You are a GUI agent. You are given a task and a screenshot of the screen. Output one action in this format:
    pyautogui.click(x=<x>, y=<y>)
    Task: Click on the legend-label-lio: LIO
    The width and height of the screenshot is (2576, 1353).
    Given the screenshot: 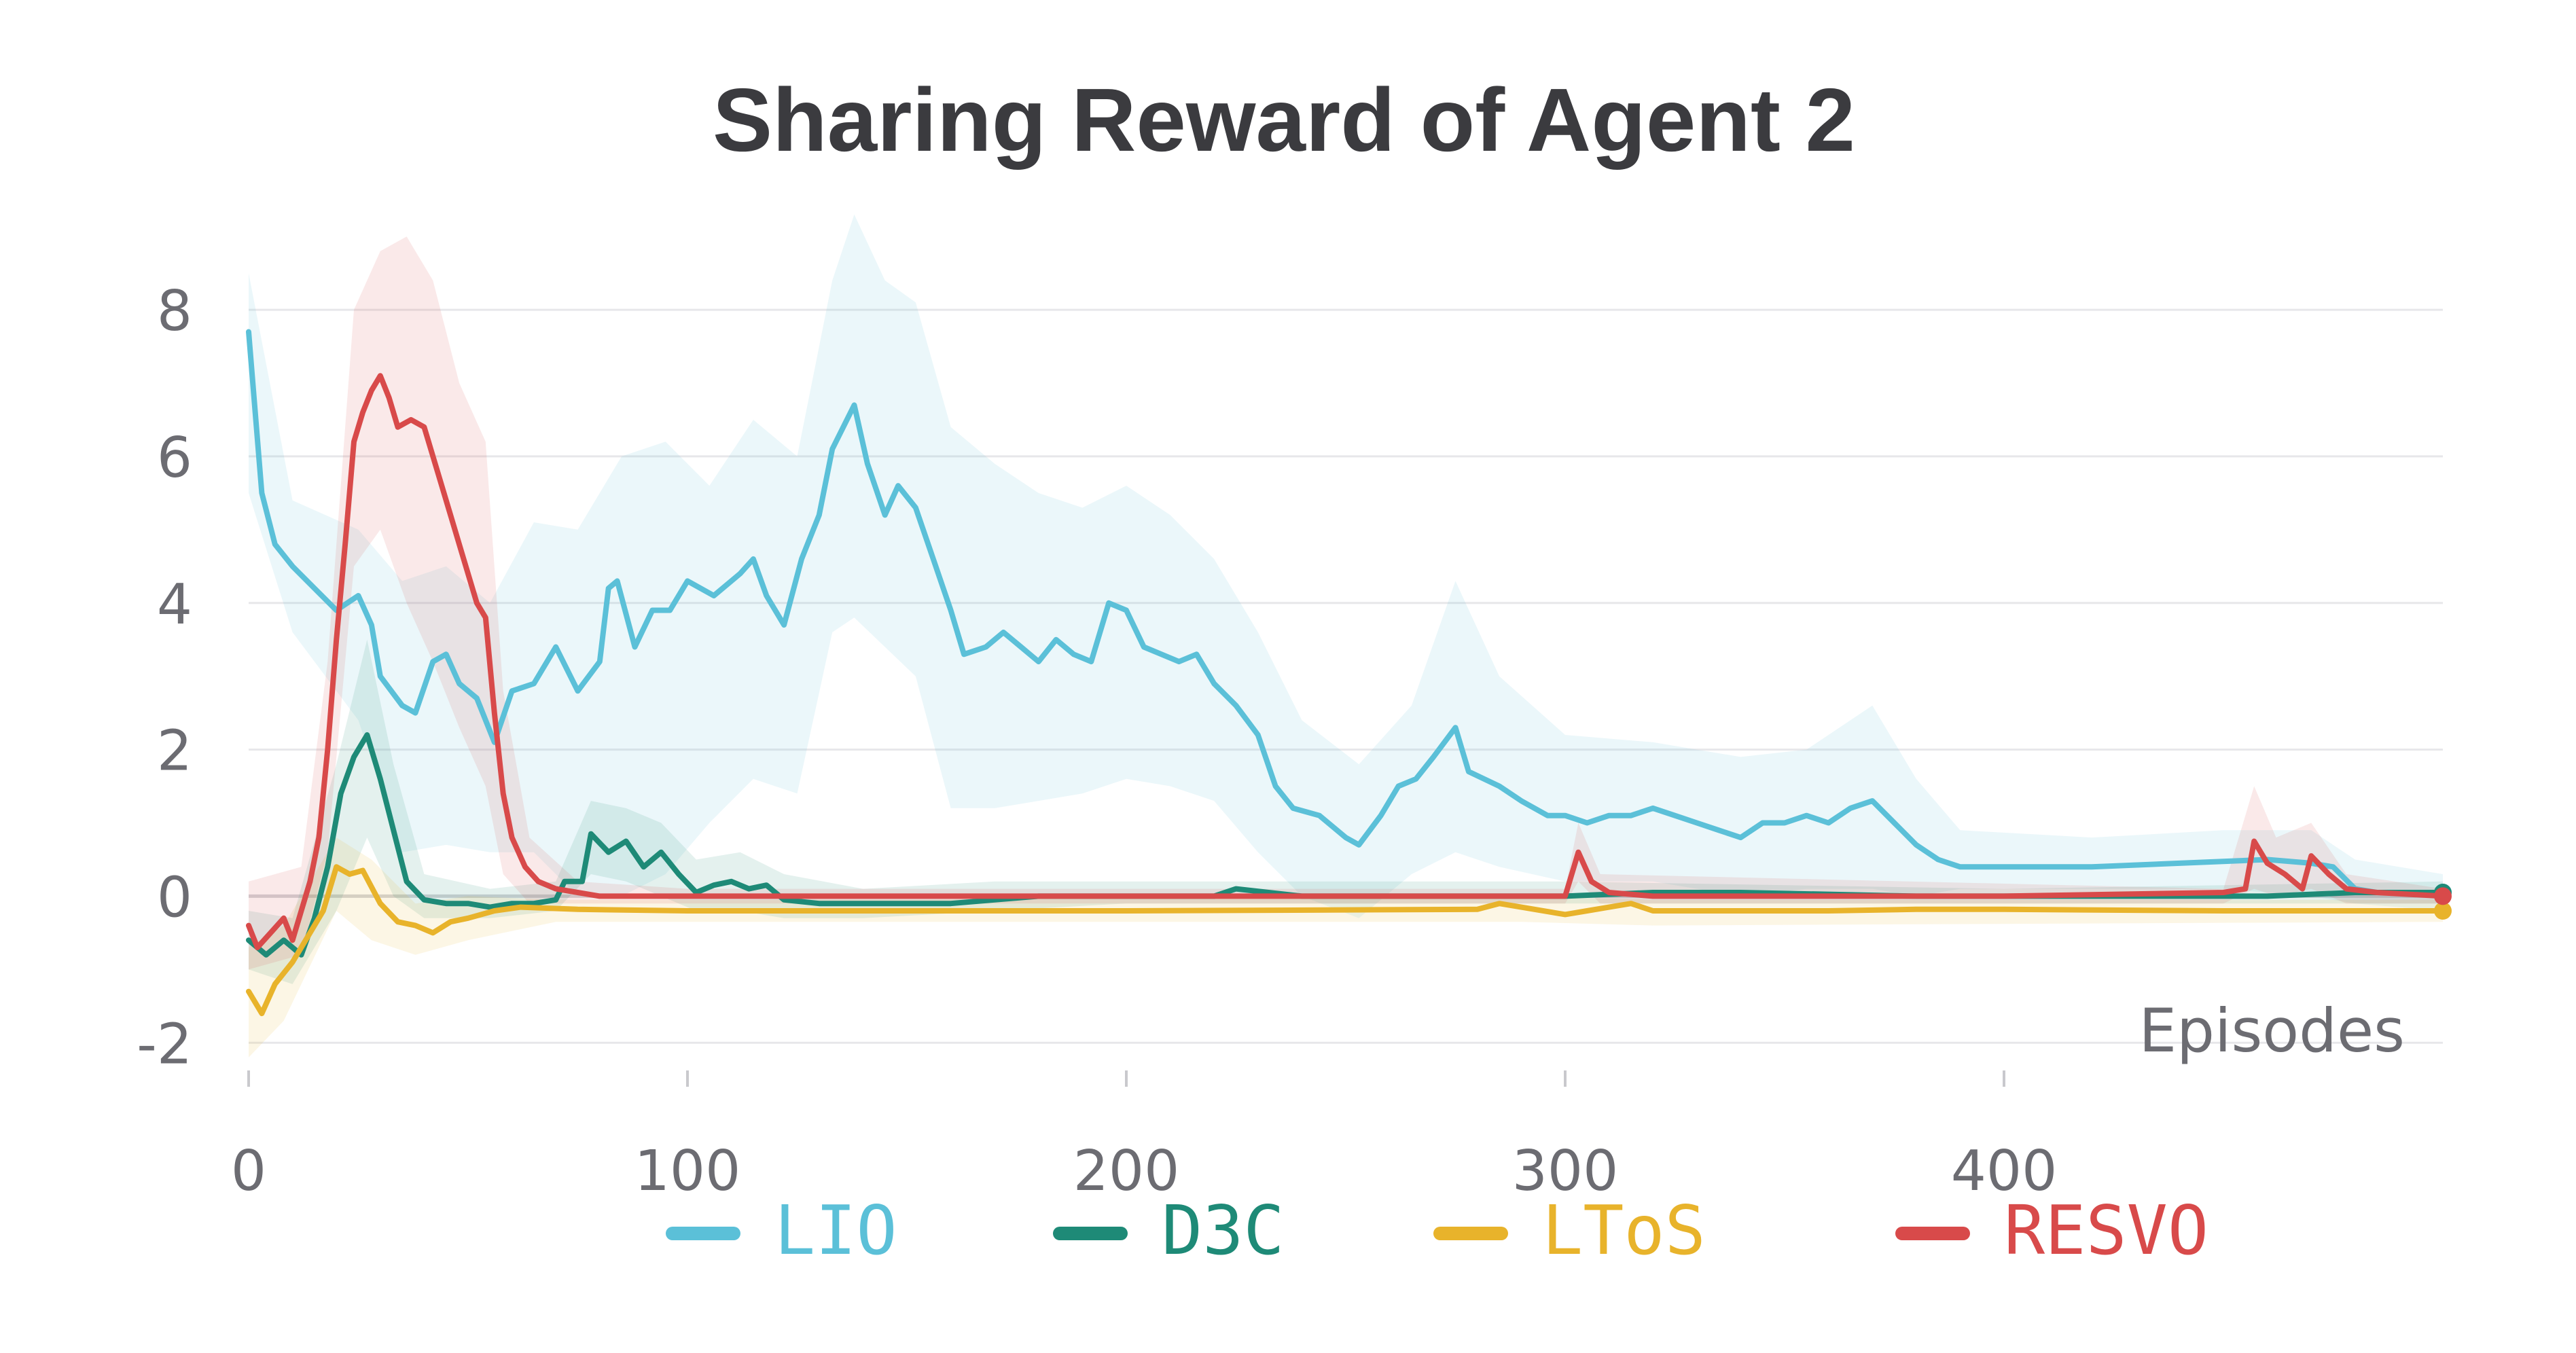 What is the action you would take?
    pyautogui.click(x=836, y=1230)
    